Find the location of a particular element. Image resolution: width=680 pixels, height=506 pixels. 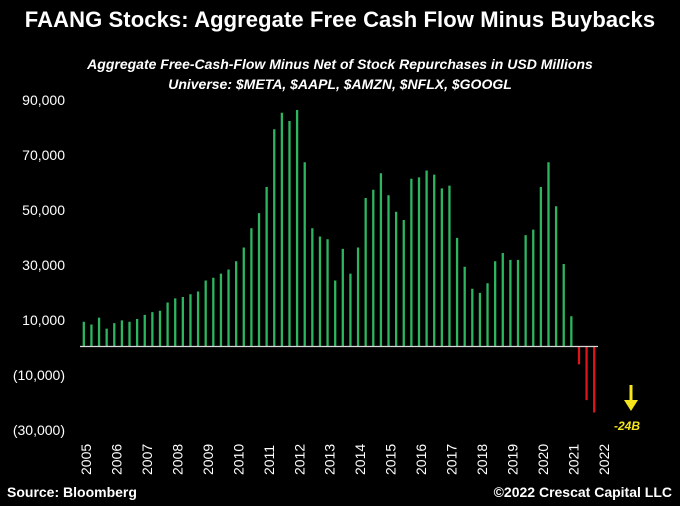

y-tick-label: (10,000) is located at coordinates (39, 375).